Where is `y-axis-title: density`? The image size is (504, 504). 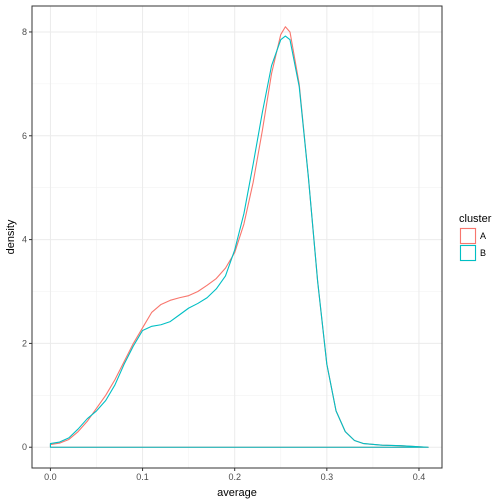 y-axis-title: density is located at coordinates (11, 236).